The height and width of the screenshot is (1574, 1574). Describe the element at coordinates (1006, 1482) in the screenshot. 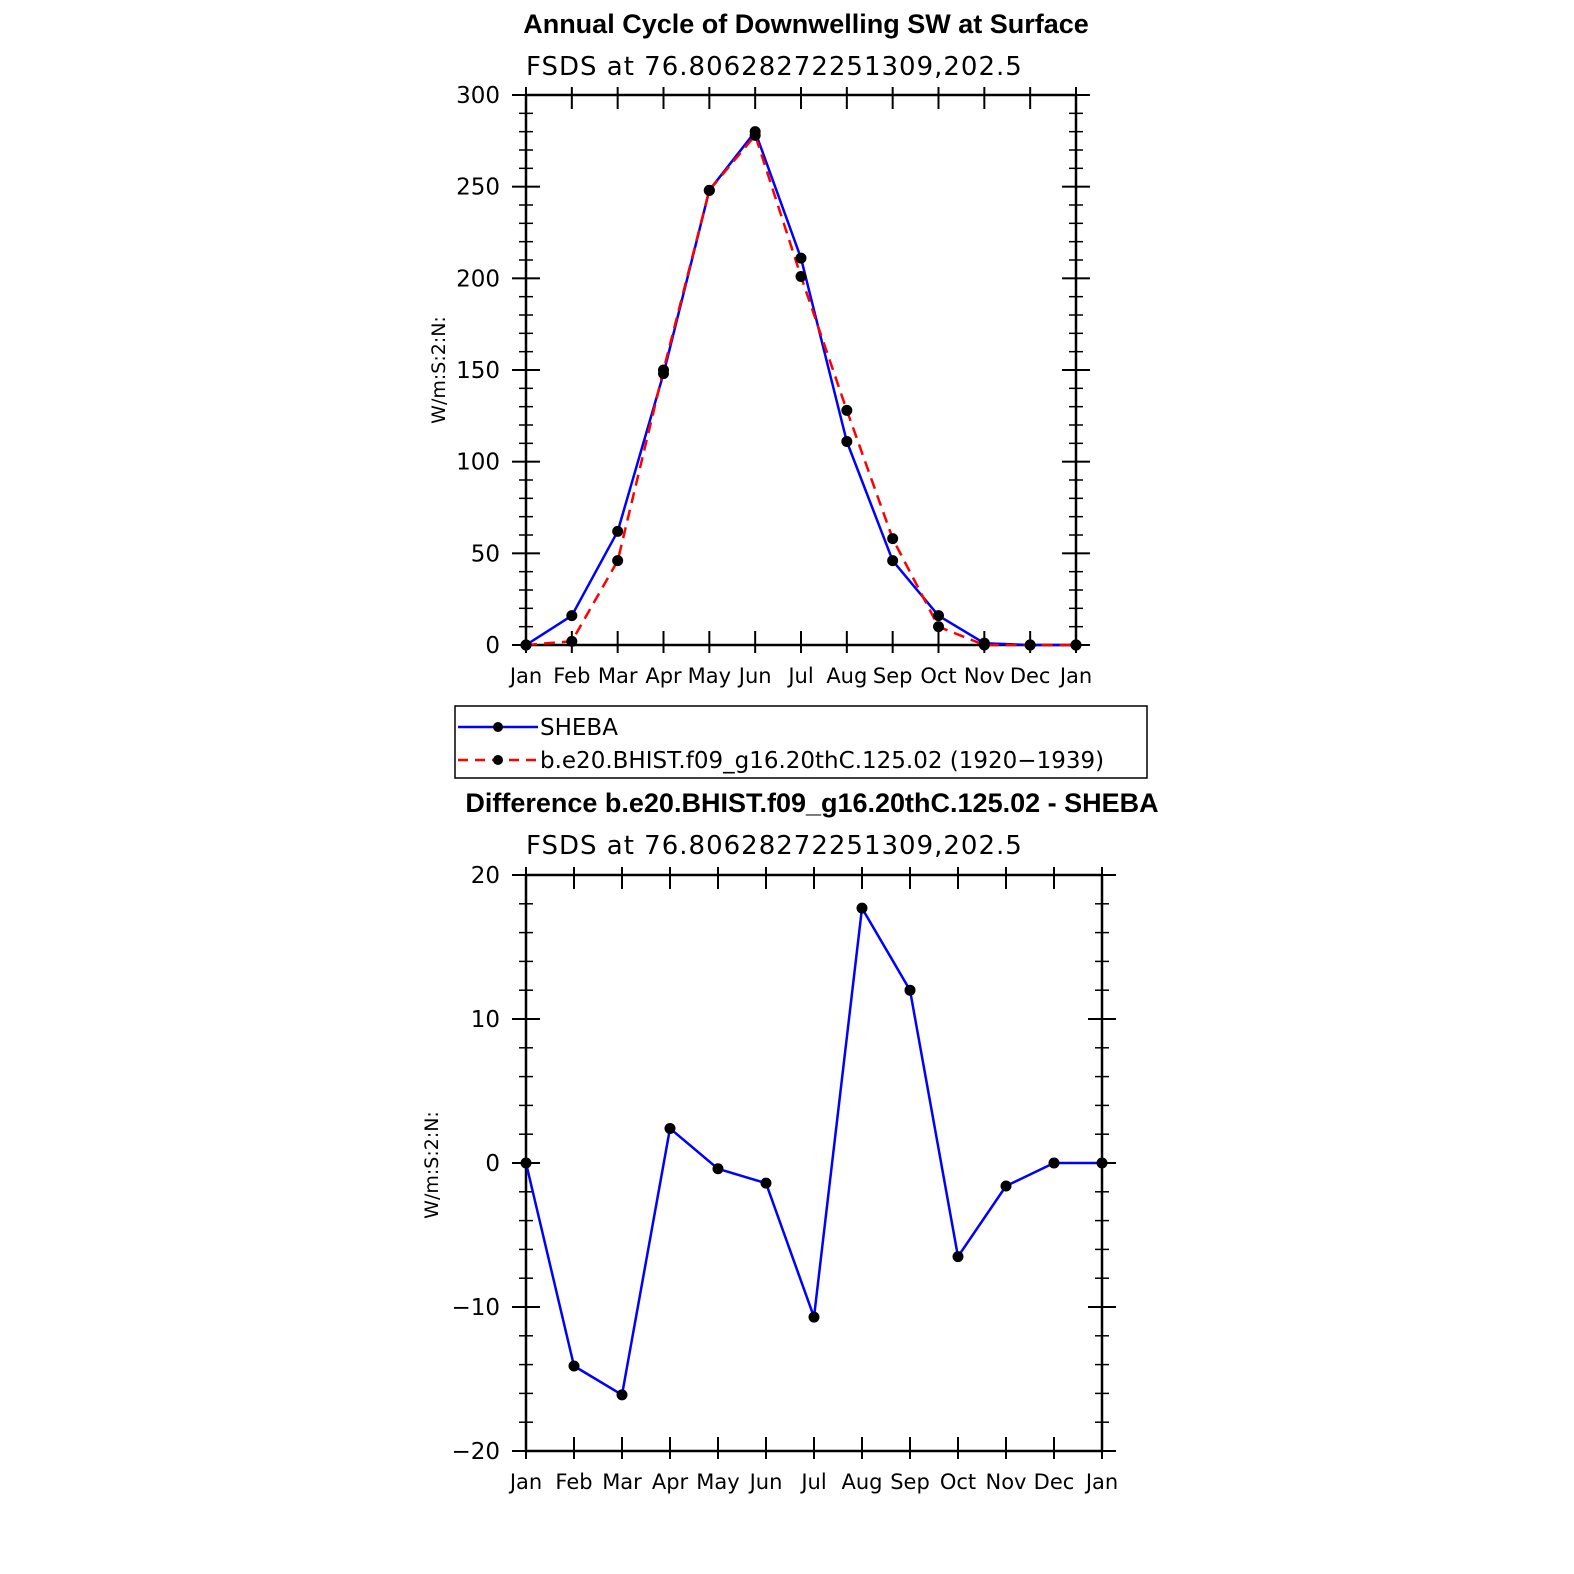

I see `chart2-x-tick-label: Nov` at that location.